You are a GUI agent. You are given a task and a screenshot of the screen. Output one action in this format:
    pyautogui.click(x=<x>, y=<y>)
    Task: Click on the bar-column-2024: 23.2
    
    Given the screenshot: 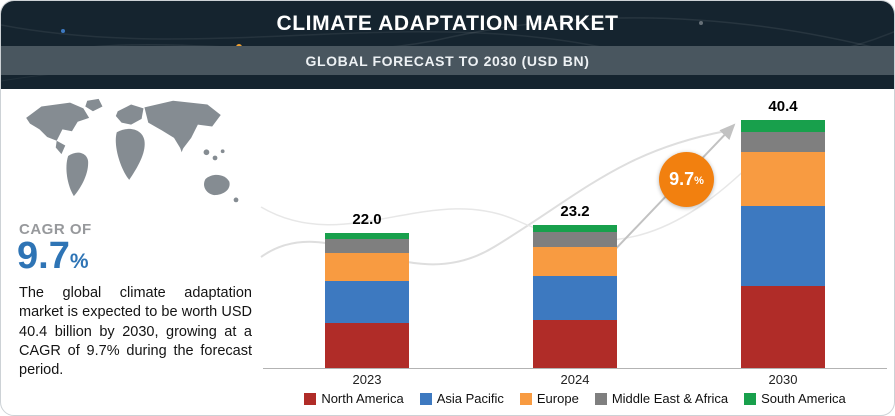 What is the action you would take?
    pyautogui.click(x=575, y=227)
    